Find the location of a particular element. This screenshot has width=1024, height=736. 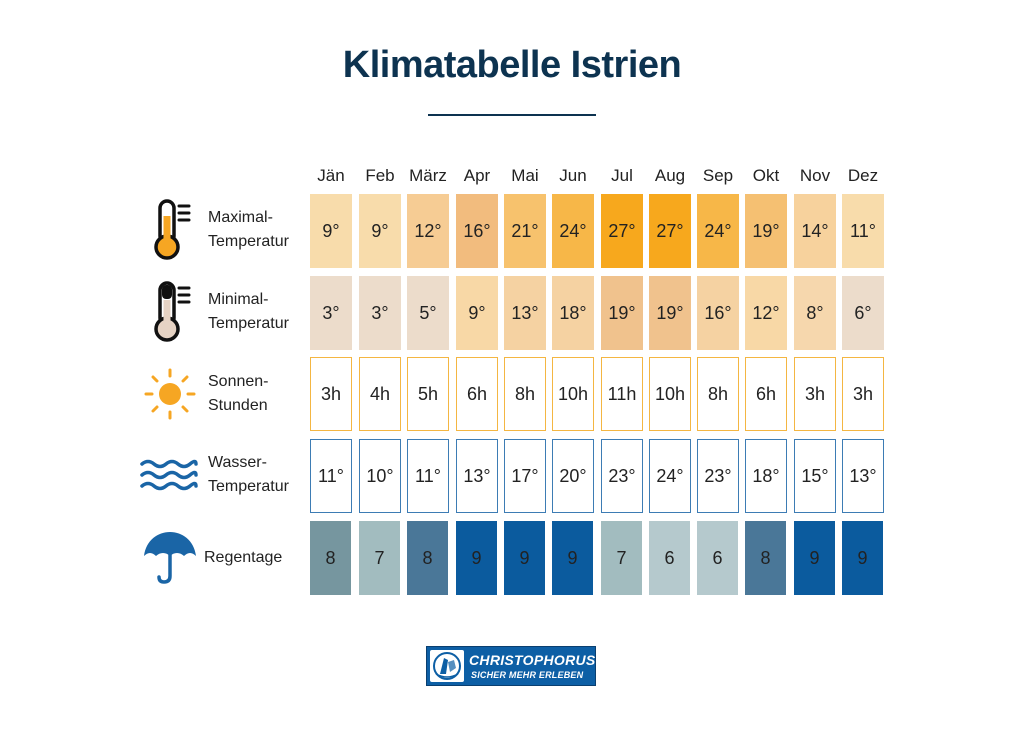

min-temp-cell: 13° is located at coordinates (525, 313).